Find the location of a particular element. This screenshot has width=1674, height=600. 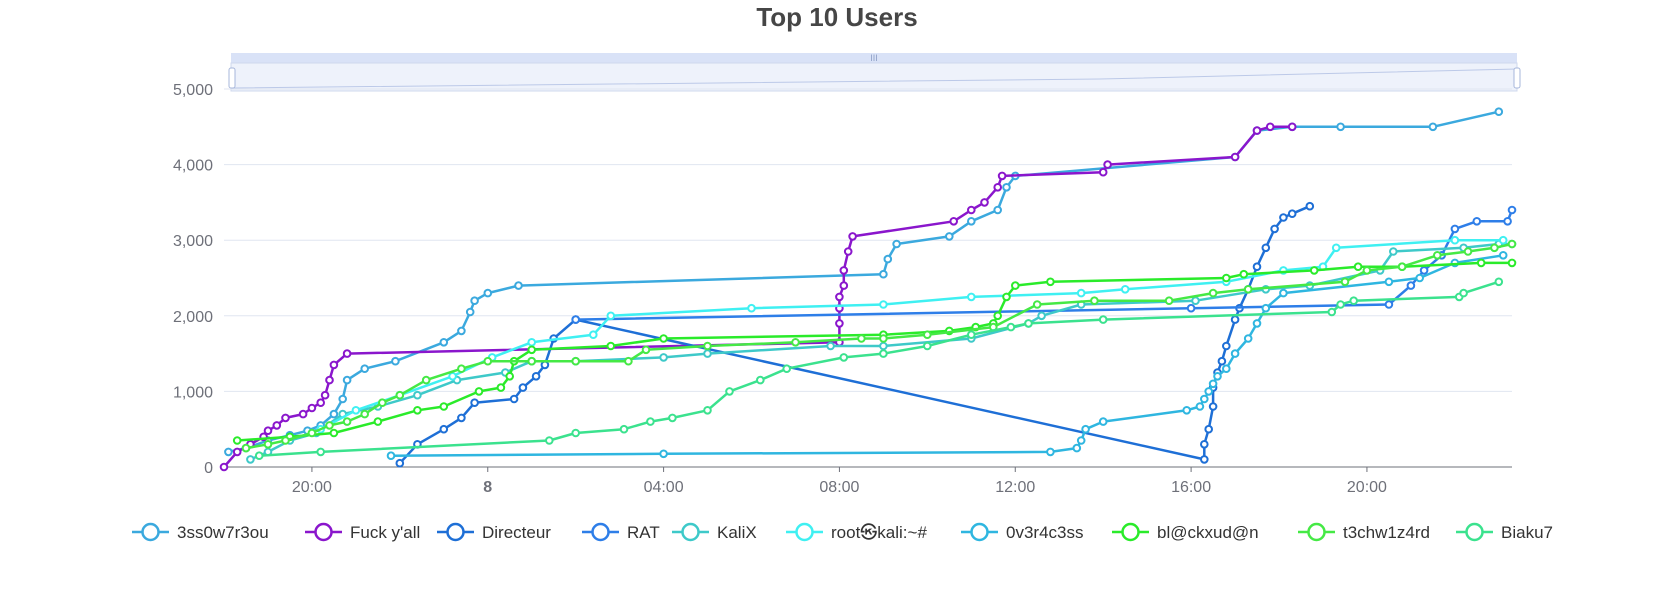

legend-item: KaliX is located at coordinates (714, 532).